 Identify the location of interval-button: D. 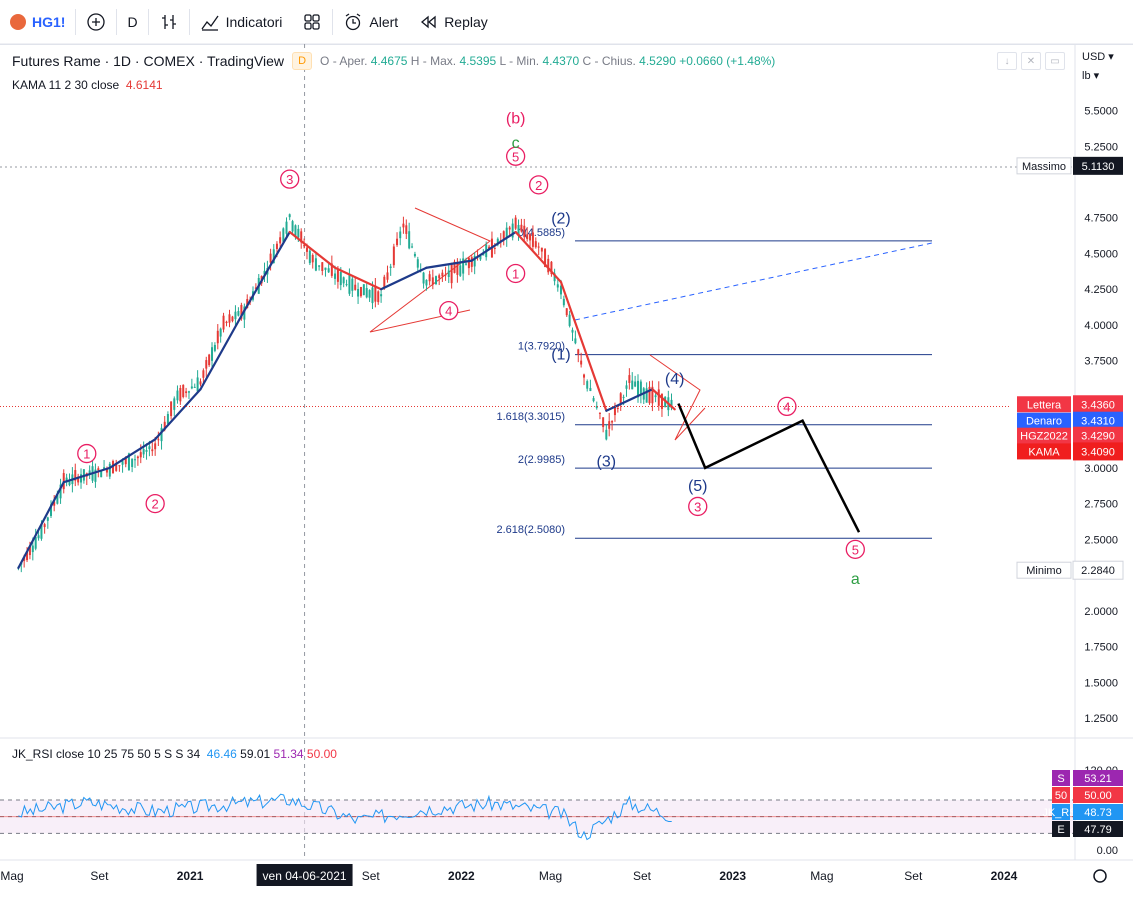
(132, 22).